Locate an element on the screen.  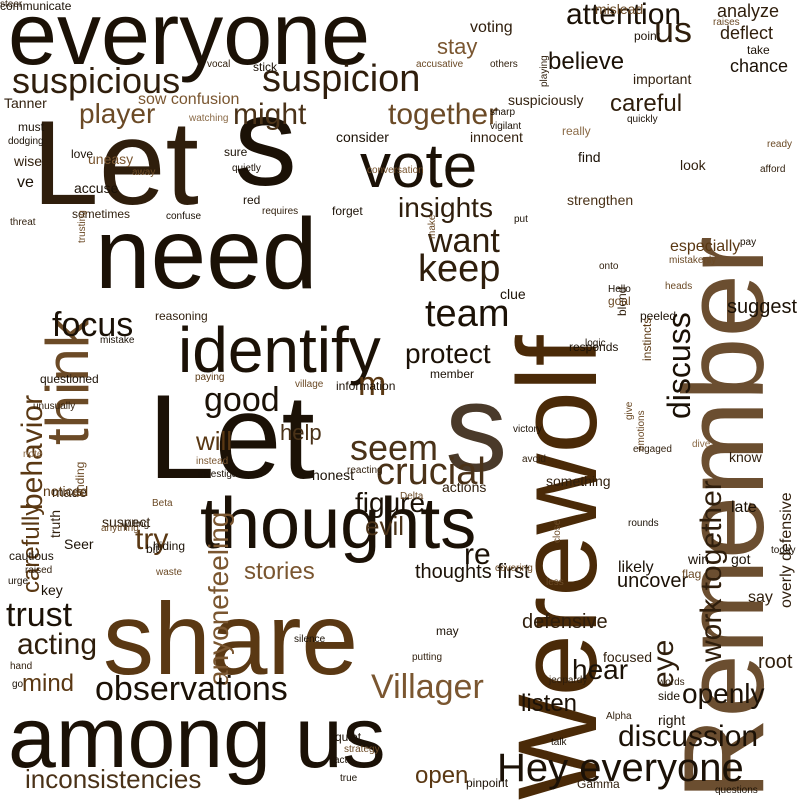
cloud-word: analyze is located at coordinates (748, 11).